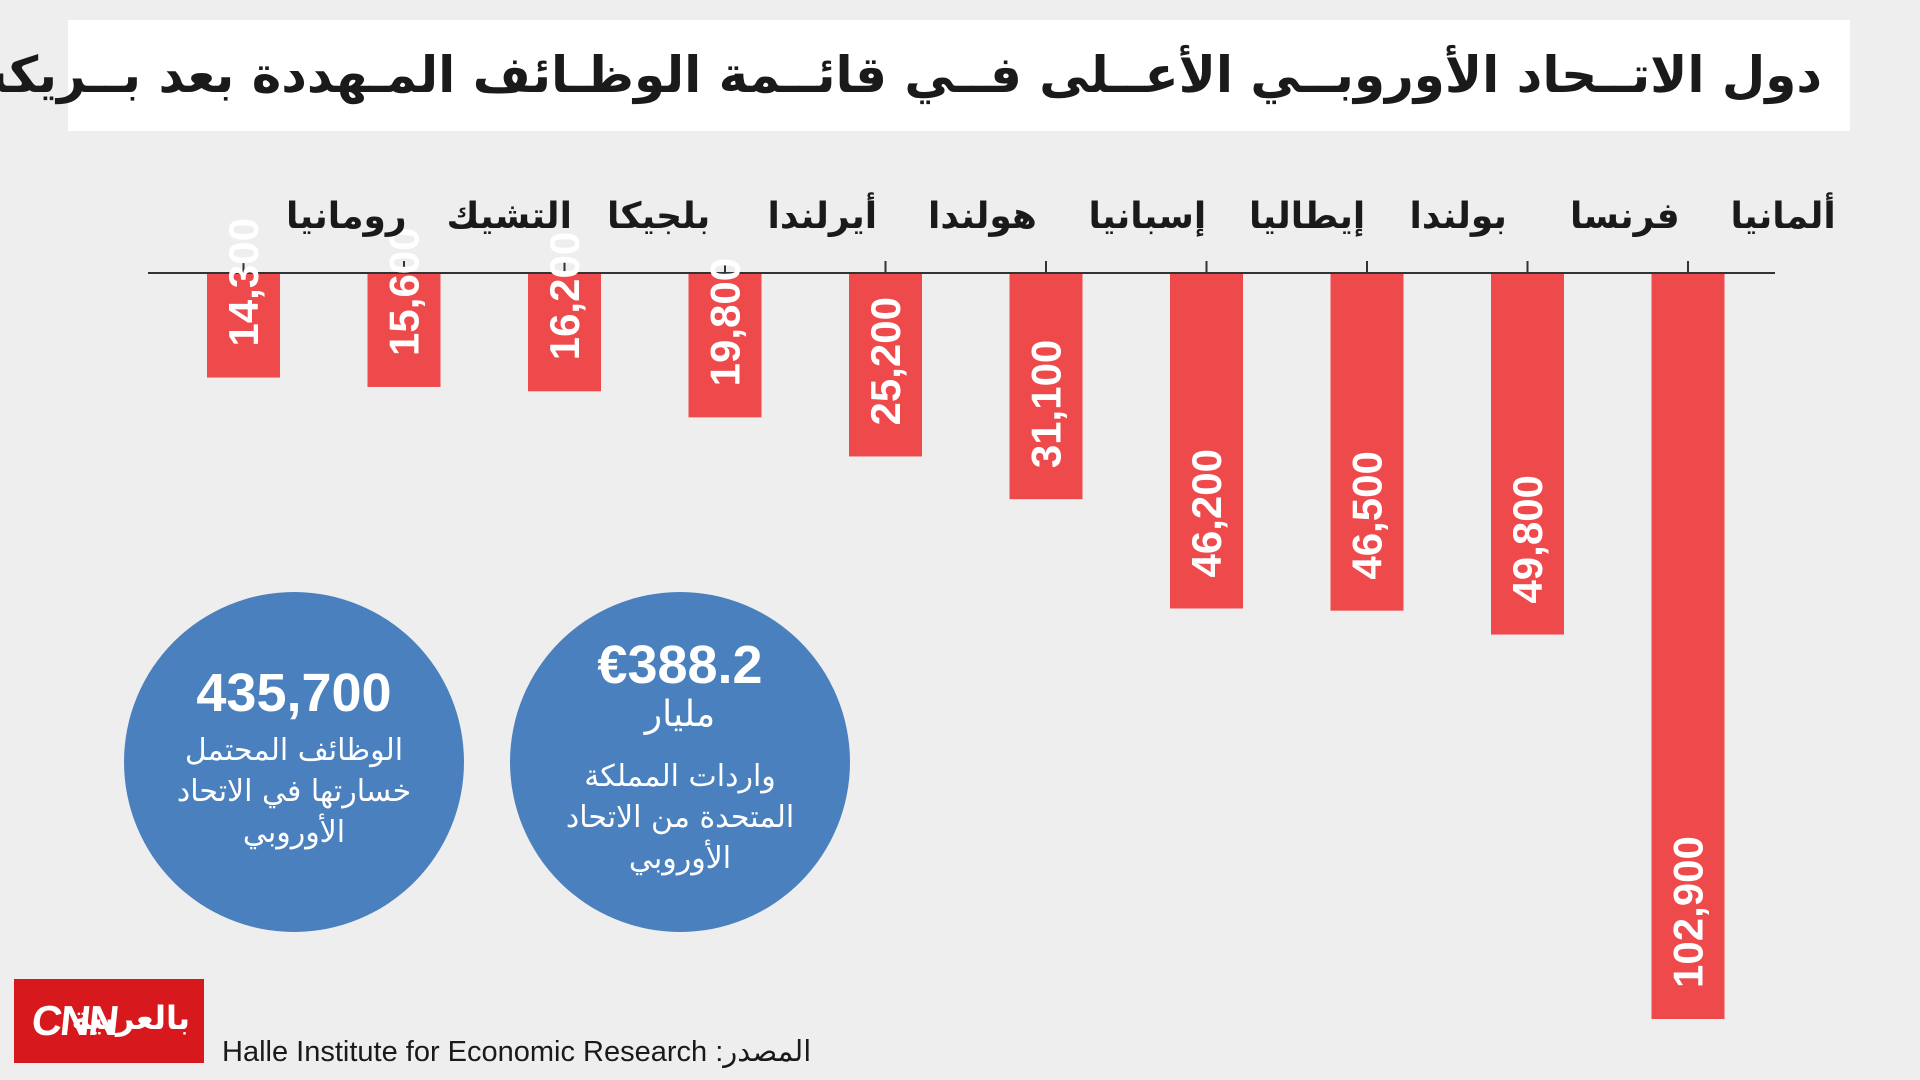 The image size is (1920, 1080). What do you see at coordinates (564, 296) in the screenshot?
I see `bar-value-label: 16,200` at bounding box center [564, 296].